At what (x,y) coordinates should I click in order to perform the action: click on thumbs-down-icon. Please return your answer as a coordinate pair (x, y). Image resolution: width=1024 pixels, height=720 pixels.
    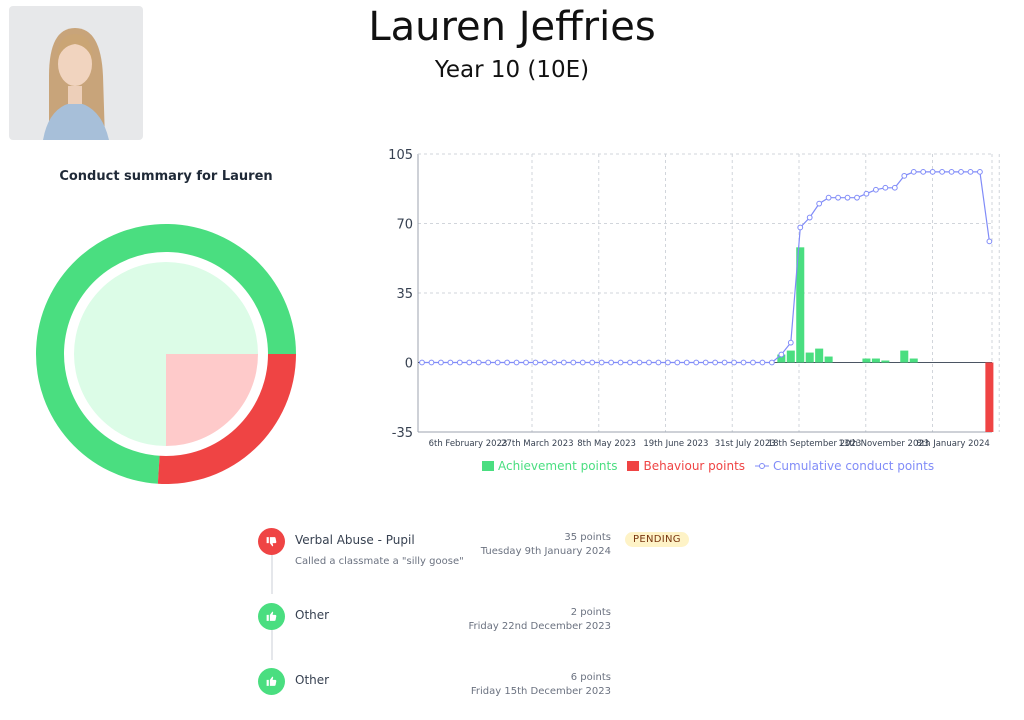
    Looking at the image, I should click on (271, 541).